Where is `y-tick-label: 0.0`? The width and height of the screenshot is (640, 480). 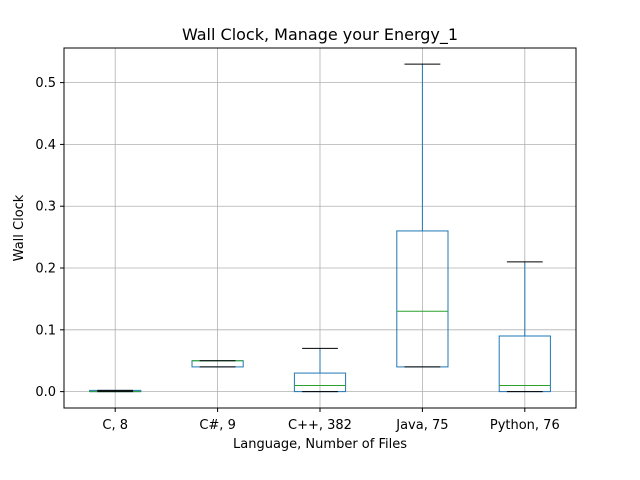
y-tick-label: 0.0 is located at coordinates (45, 392).